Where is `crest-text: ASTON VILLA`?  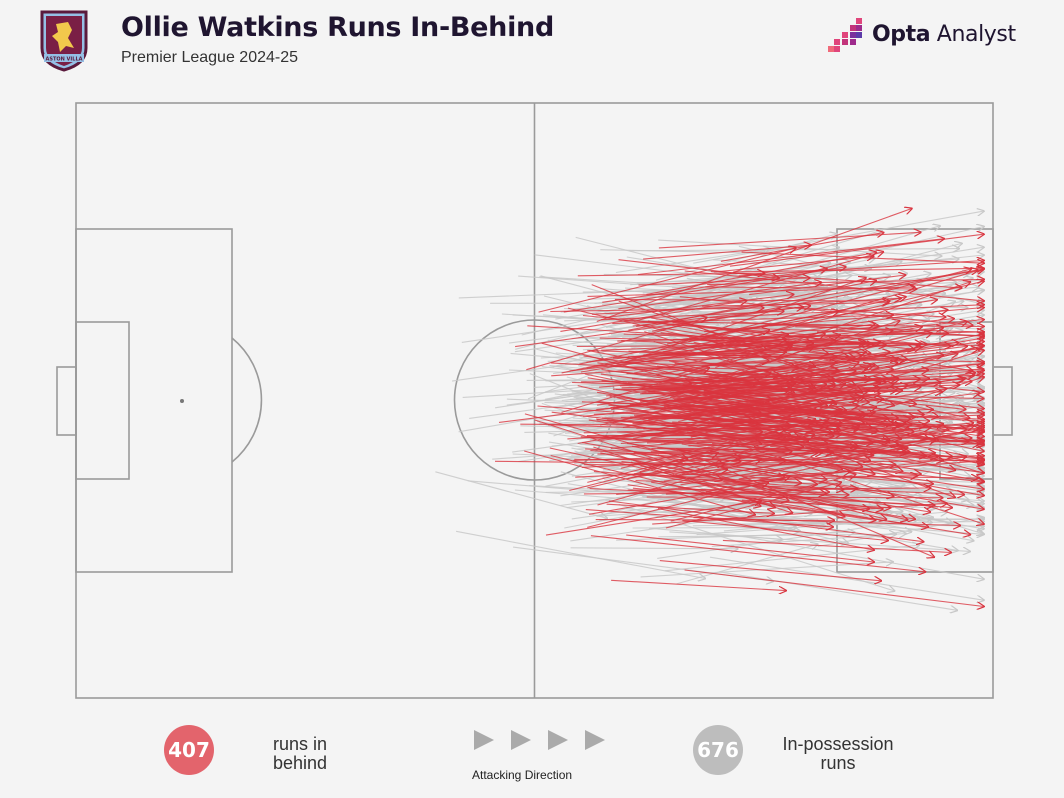 crest-text: ASTON VILLA is located at coordinates (63, 60).